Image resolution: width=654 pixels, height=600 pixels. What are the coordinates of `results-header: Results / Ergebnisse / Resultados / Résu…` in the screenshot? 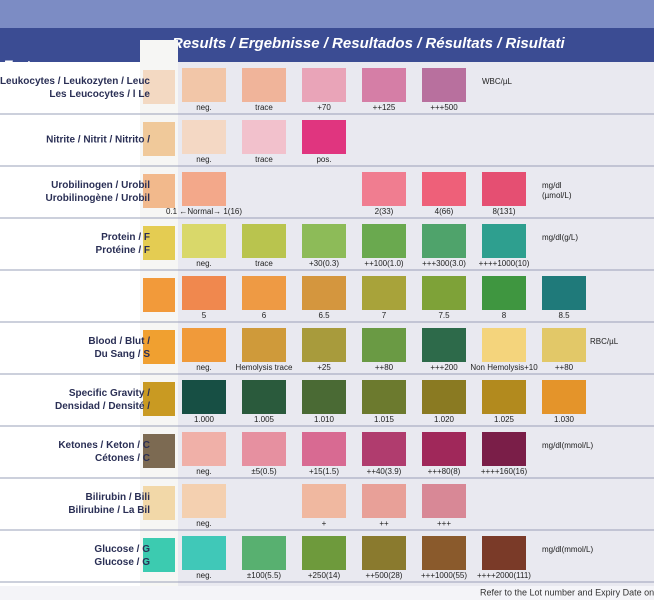 It's located at (368, 43).